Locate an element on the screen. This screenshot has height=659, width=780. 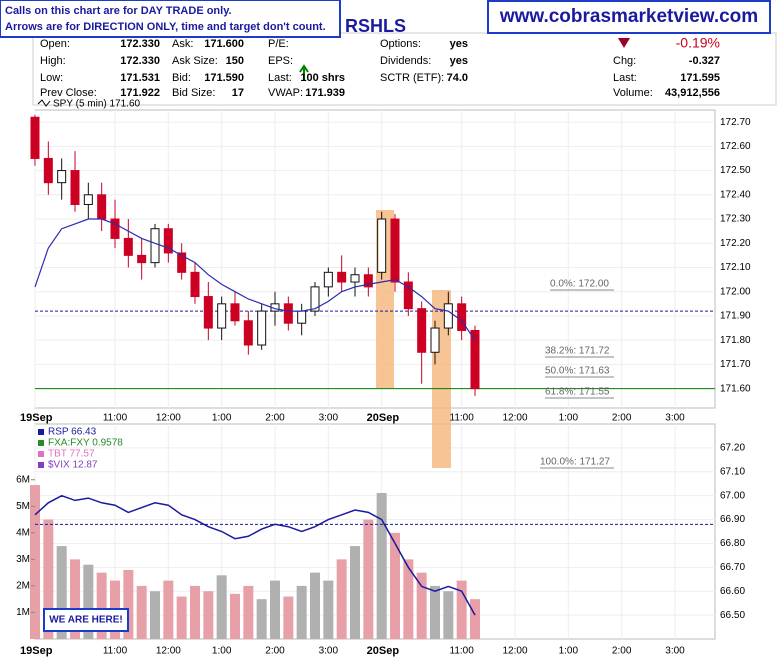
volume-tick-label: 4M is located at coordinates (23, 532).